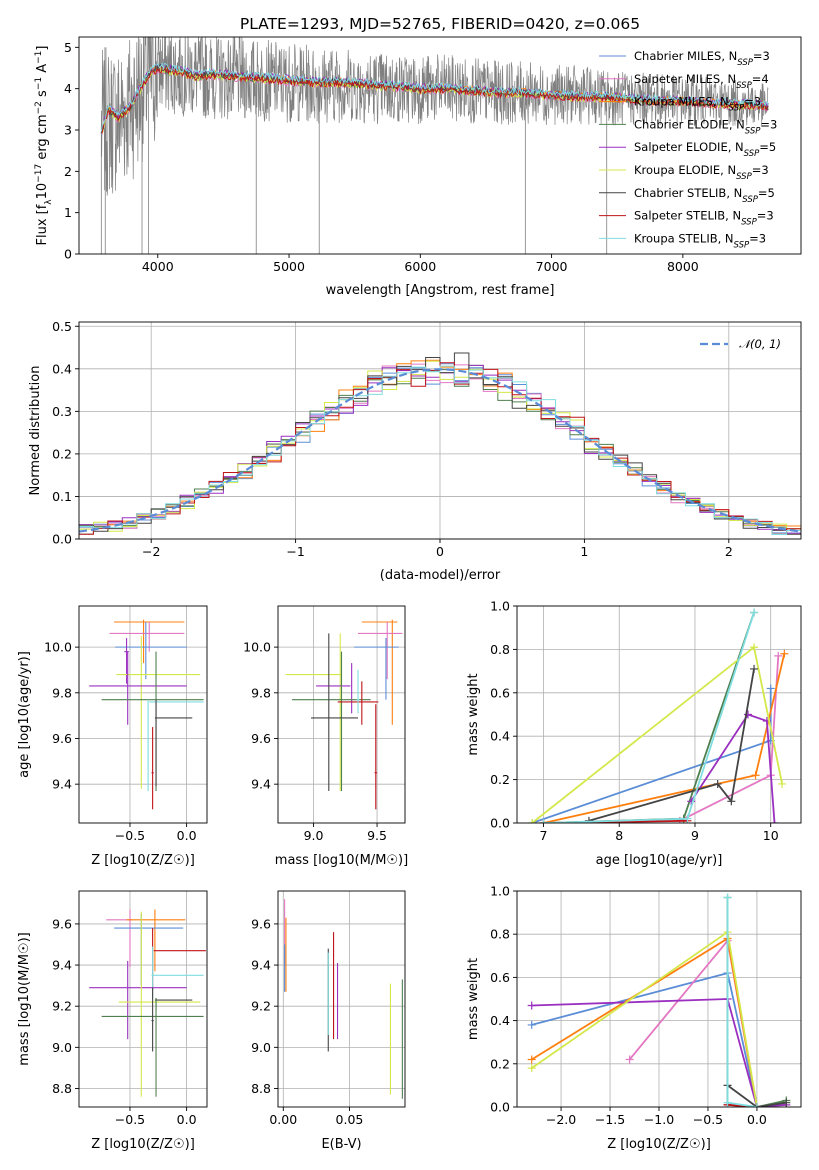 The image size is (819, 1170). What do you see at coordinates (68, 171) in the screenshot?
I see `y-tick-label: 2` at bounding box center [68, 171].